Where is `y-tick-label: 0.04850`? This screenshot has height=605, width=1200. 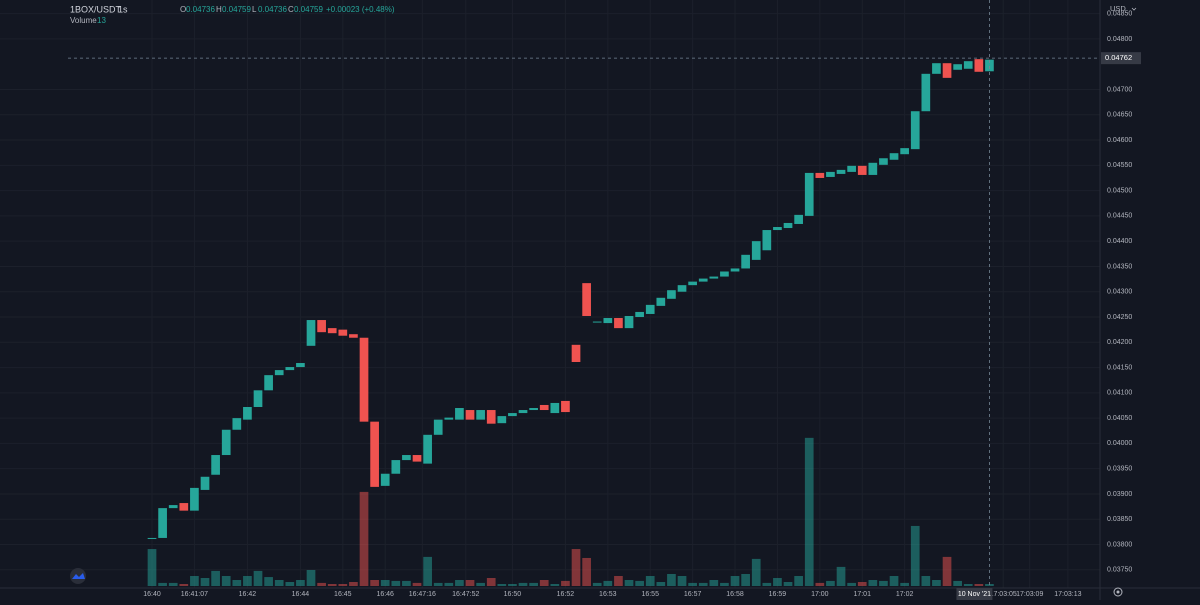
y-tick-label: 0.04850 is located at coordinates (1119, 13).